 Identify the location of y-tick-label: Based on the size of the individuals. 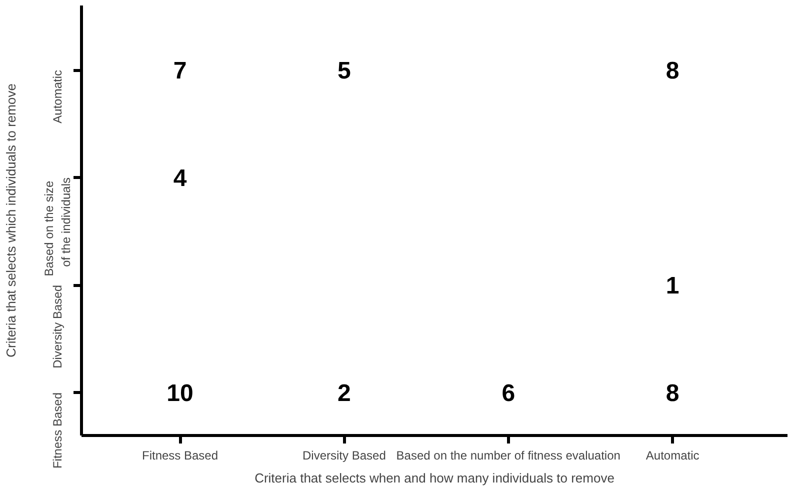
(57, 227).